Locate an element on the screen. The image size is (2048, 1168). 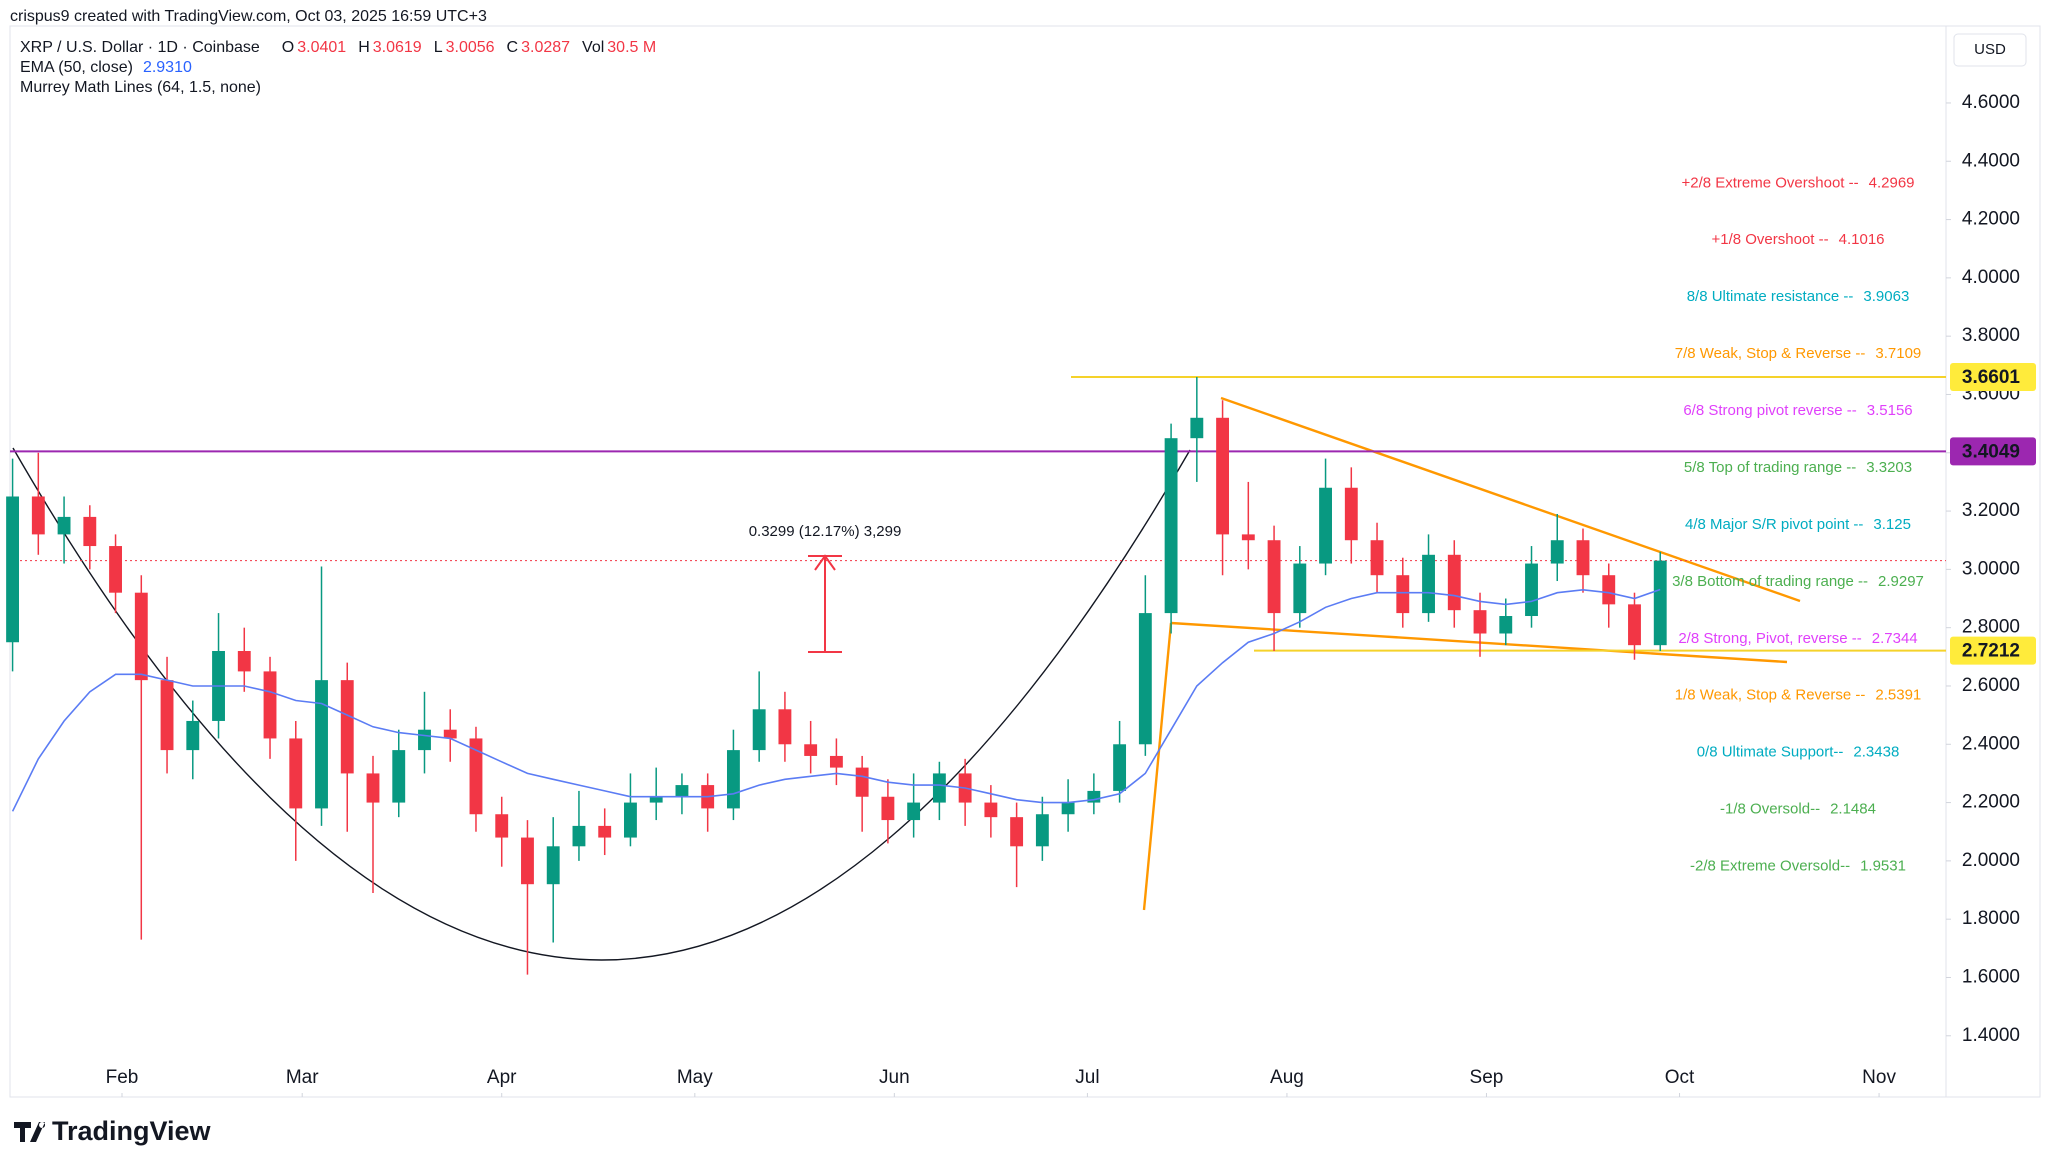
y-tick-label: 4.0000 is located at coordinates (1991, 277).